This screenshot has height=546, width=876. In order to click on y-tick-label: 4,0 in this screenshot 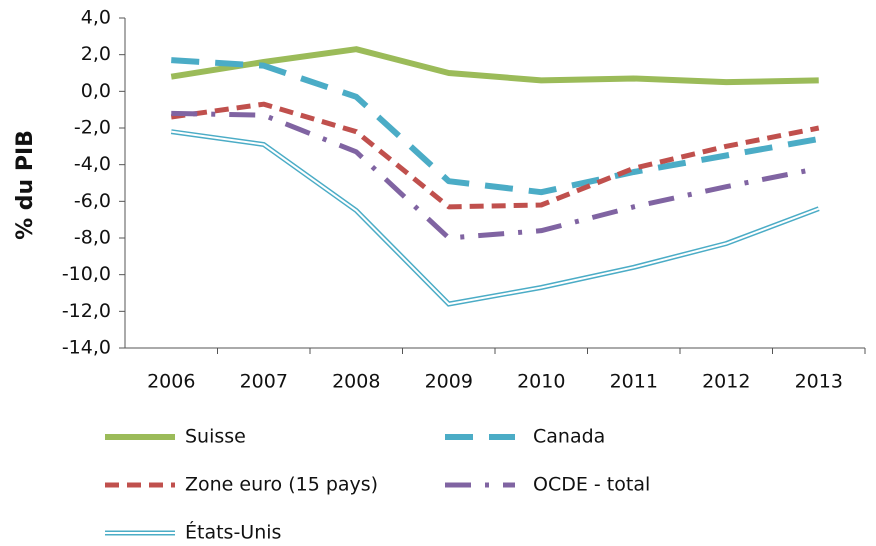, I will do `click(96, 18)`.